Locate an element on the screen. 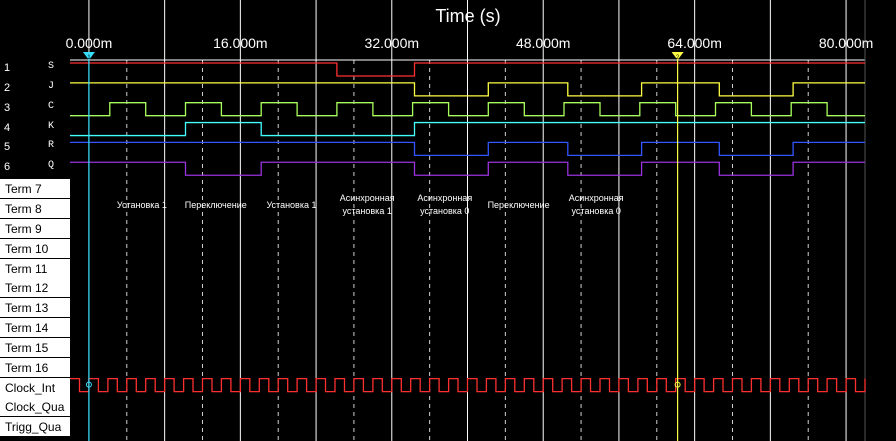 Image resolution: width=896 pixels, height=441 pixels. annotation-label: установка 1 is located at coordinates (367, 211).